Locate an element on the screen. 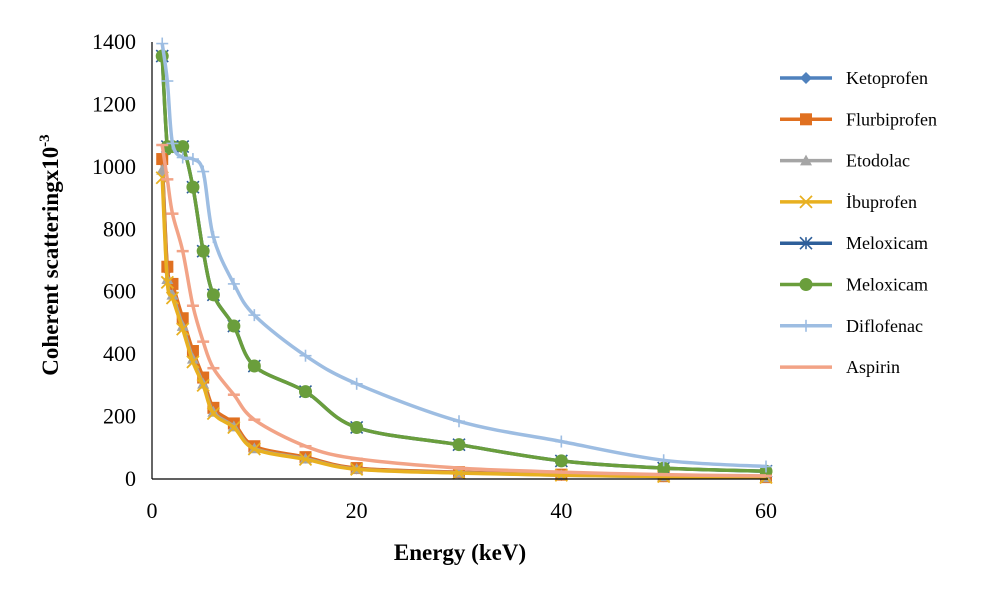 This screenshot has height=614, width=1000. legend-label-6: Diflofenac is located at coordinates (884, 326).